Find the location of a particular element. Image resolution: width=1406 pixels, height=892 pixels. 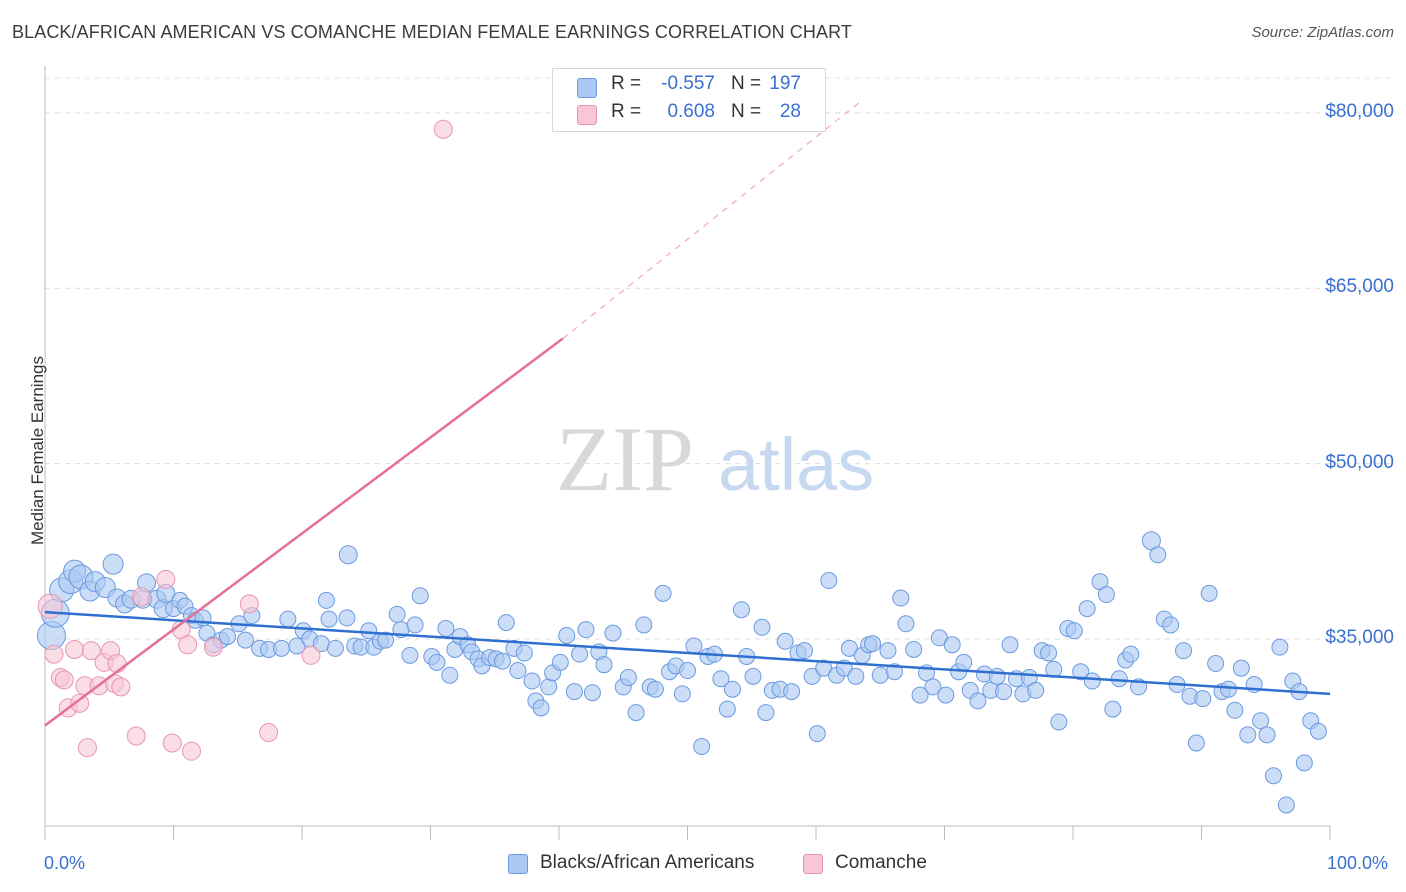

y-tick-label: $65,000 is located at coordinates (1359, 287).